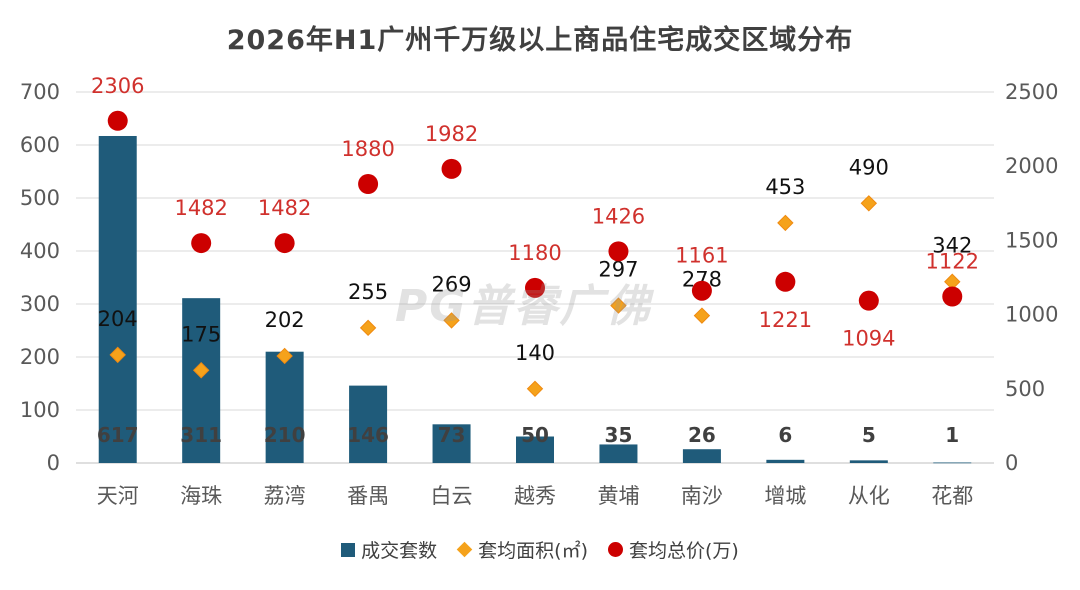 The width and height of the screenshot is (1080, 590). Describe the element at coordinates (40, 357) in the screenshot. I see `y-left-tick-label: 200` at that location.